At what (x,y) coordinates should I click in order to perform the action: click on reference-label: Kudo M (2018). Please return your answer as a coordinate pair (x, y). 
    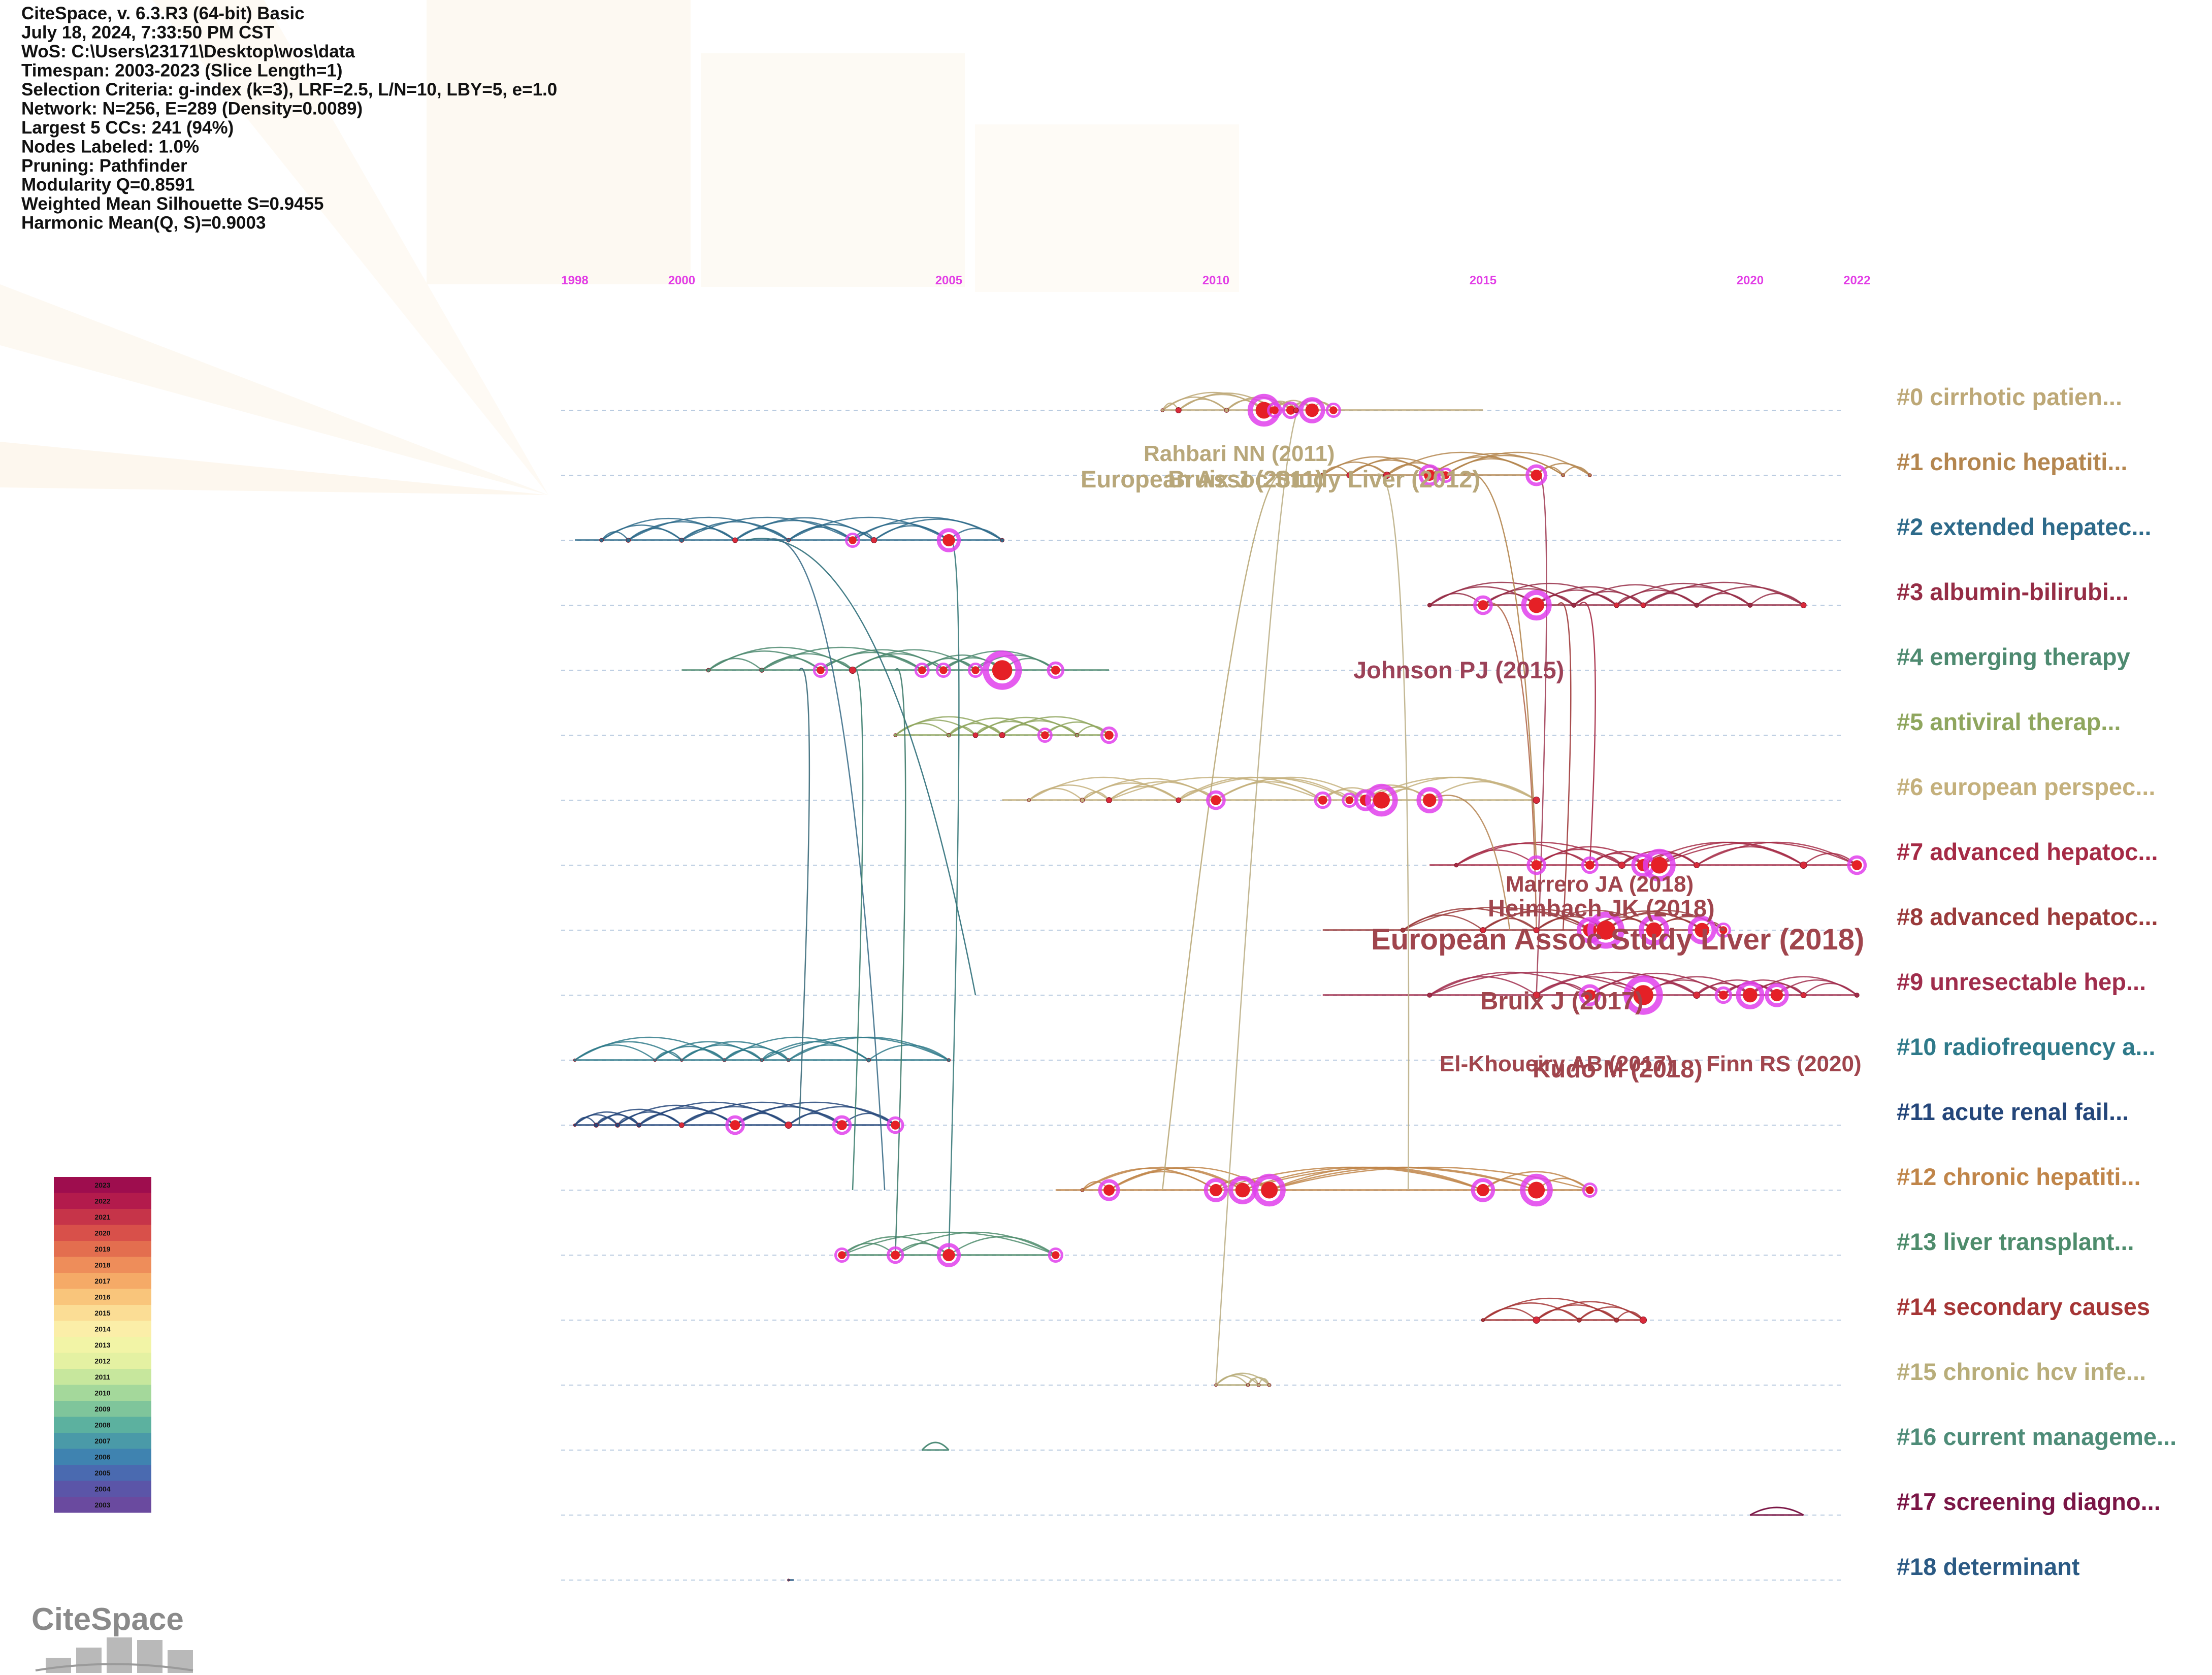
    Looking at the image, I should click on (1618, 1069).